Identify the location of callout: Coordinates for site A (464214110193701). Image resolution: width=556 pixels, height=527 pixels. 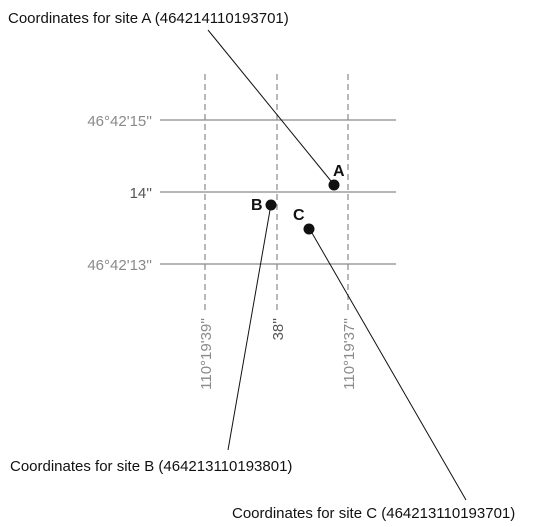
(148, 18).